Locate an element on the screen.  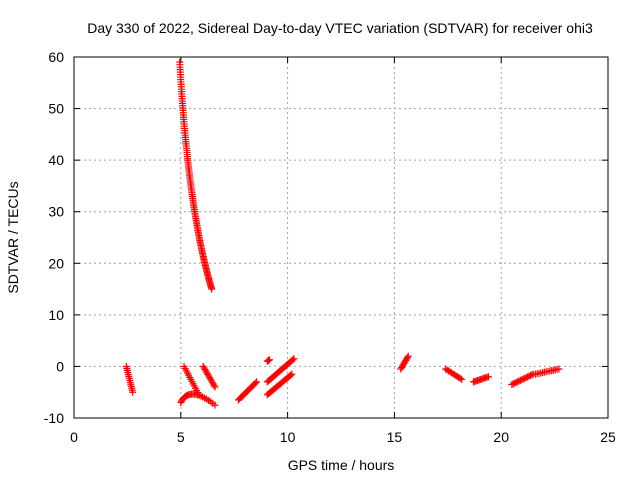
y-axis-label: SDTVAR / TECUs is located at coordinates (13, 237).